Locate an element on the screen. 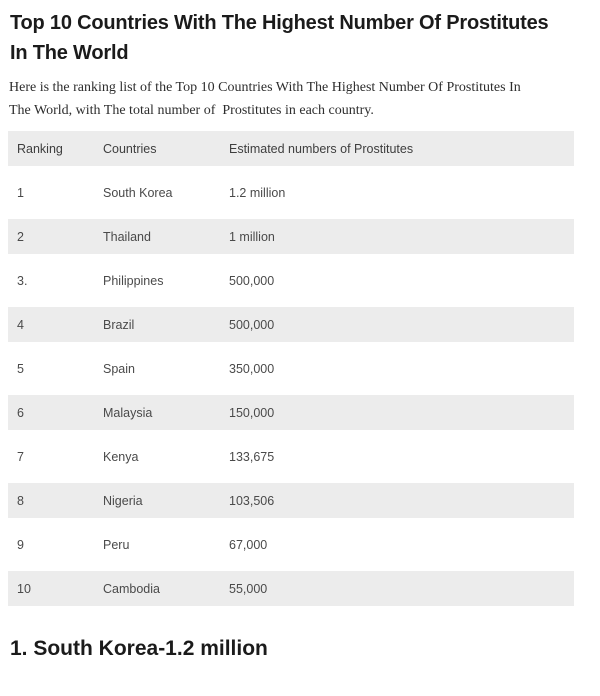 Image resolution: width=600 pixels, height=696 pixels. cell-ranking: 9 is located at coordinates (51, 544).